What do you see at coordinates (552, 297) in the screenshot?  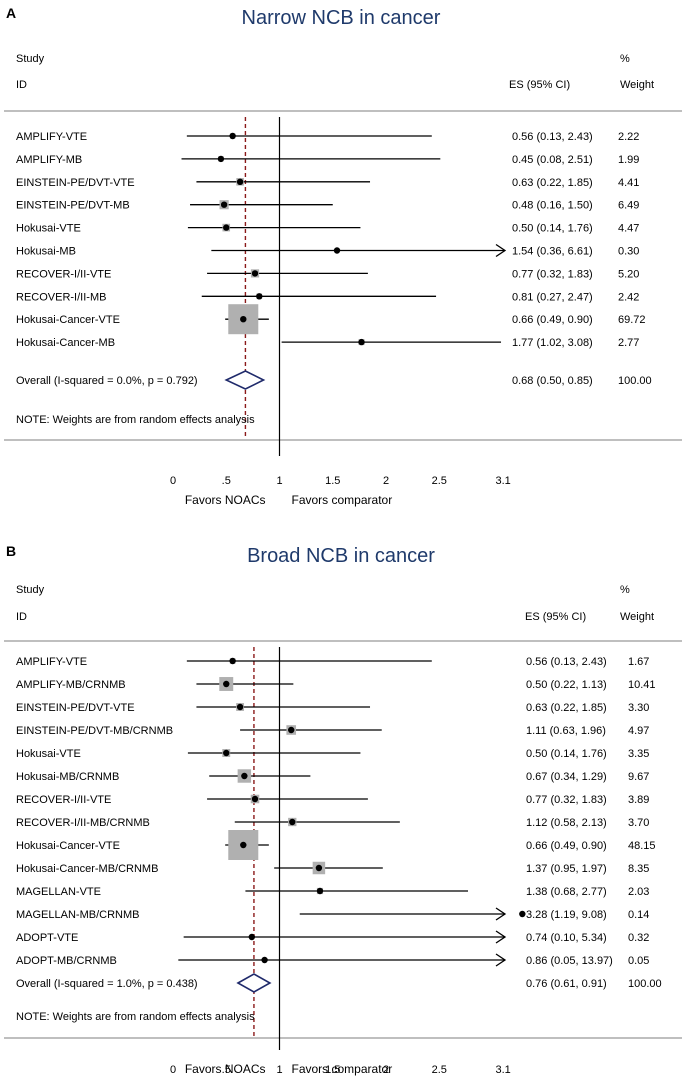 I see `effect-size-ci: 0.81 (0.27, 2.47)` at bounding box center [552, 297].